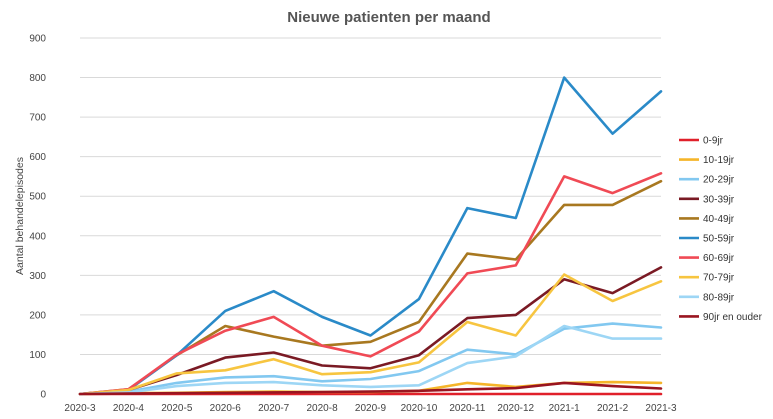 The width and height of the screenshot is (773, 419). Describe the element at coordinates (719, 199) in the screenshot. I see `legend-label: 30-39jr` at that location.